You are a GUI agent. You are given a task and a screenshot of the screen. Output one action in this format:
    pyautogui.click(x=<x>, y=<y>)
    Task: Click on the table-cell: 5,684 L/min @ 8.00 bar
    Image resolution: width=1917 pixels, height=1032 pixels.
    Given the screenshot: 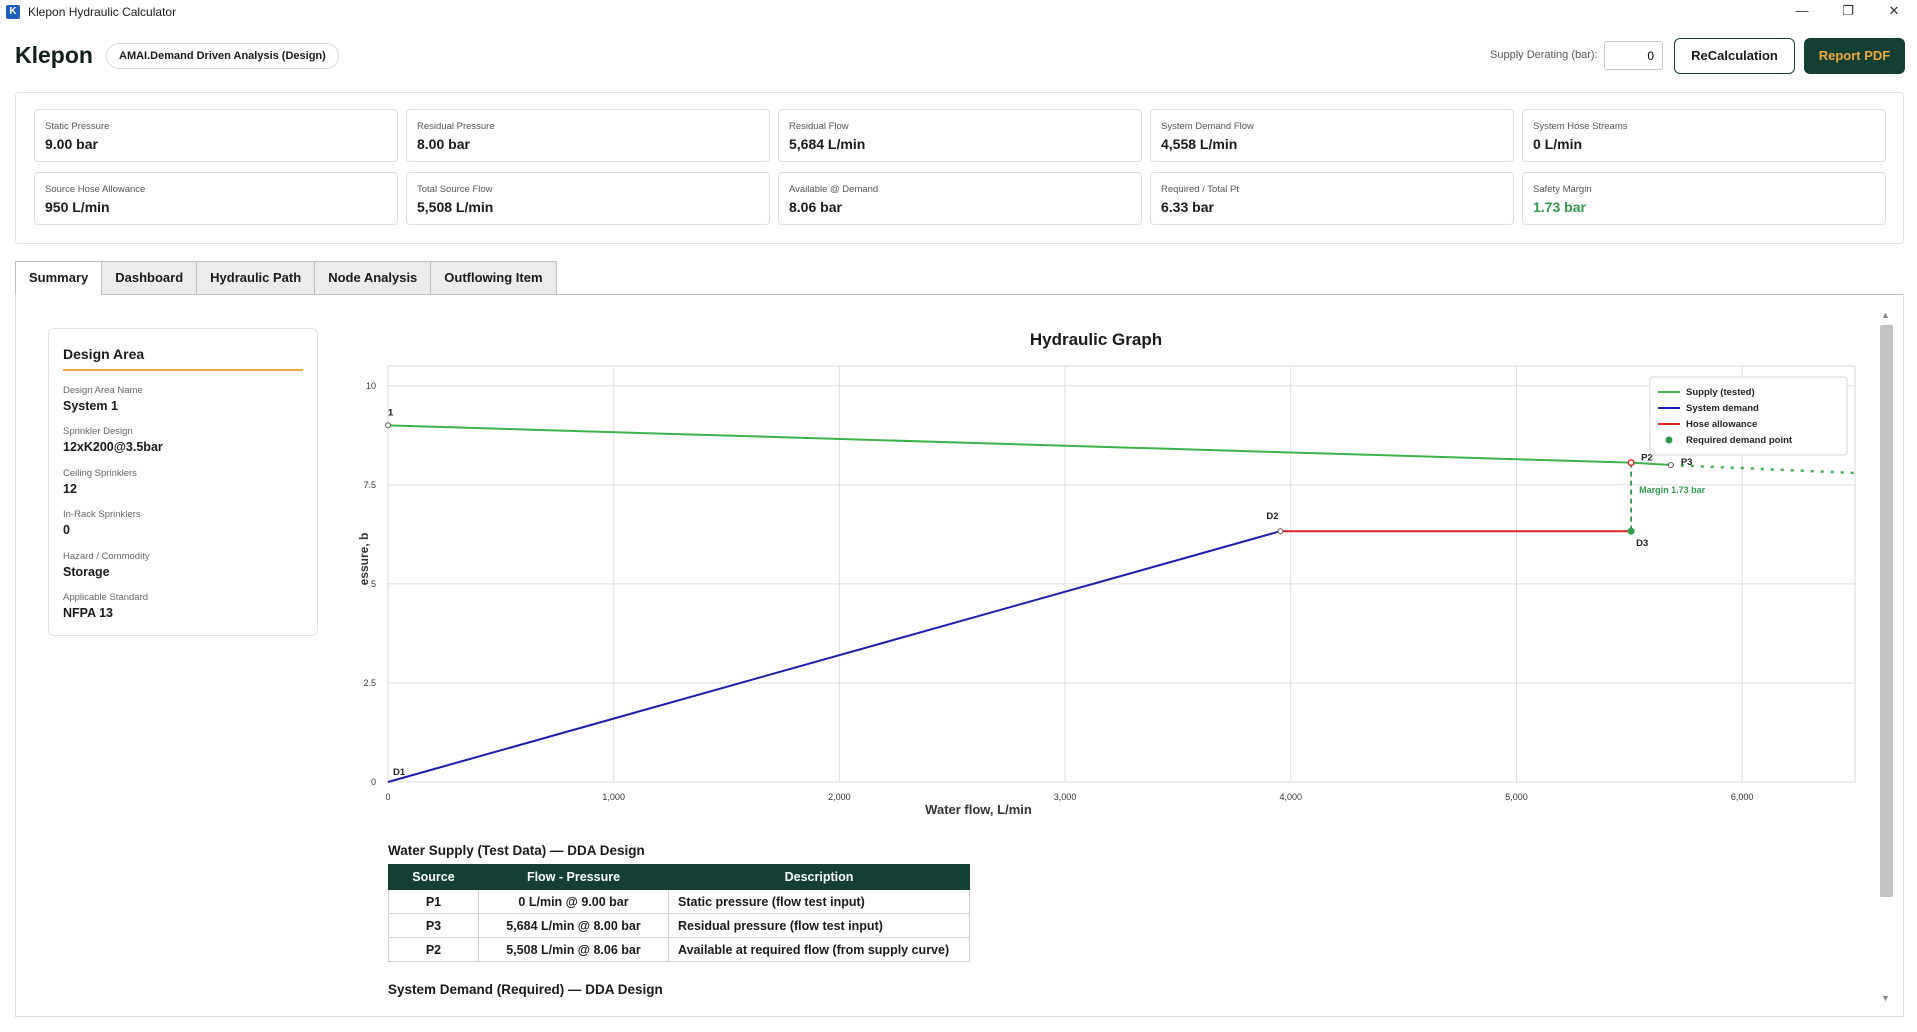 What is the action you would take?
    pyautogui.click(x=573, y=925)
    